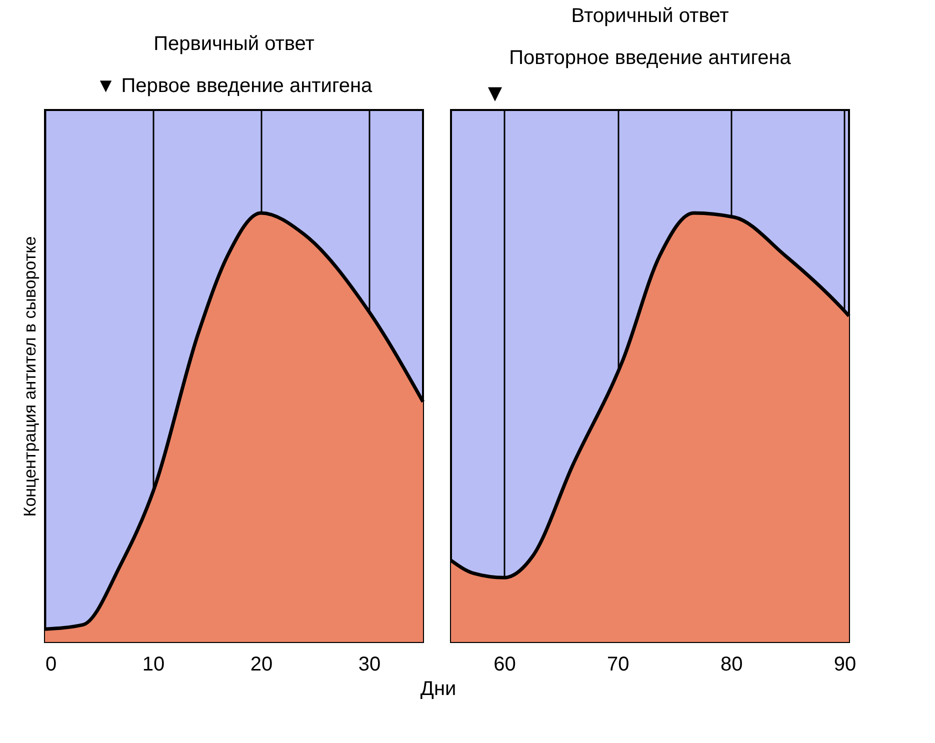 This screenshot has height=743, width=935. Describe the element at coordinates (731, 665) in the screenshot. I see `x-tick-label: 80` at that location.